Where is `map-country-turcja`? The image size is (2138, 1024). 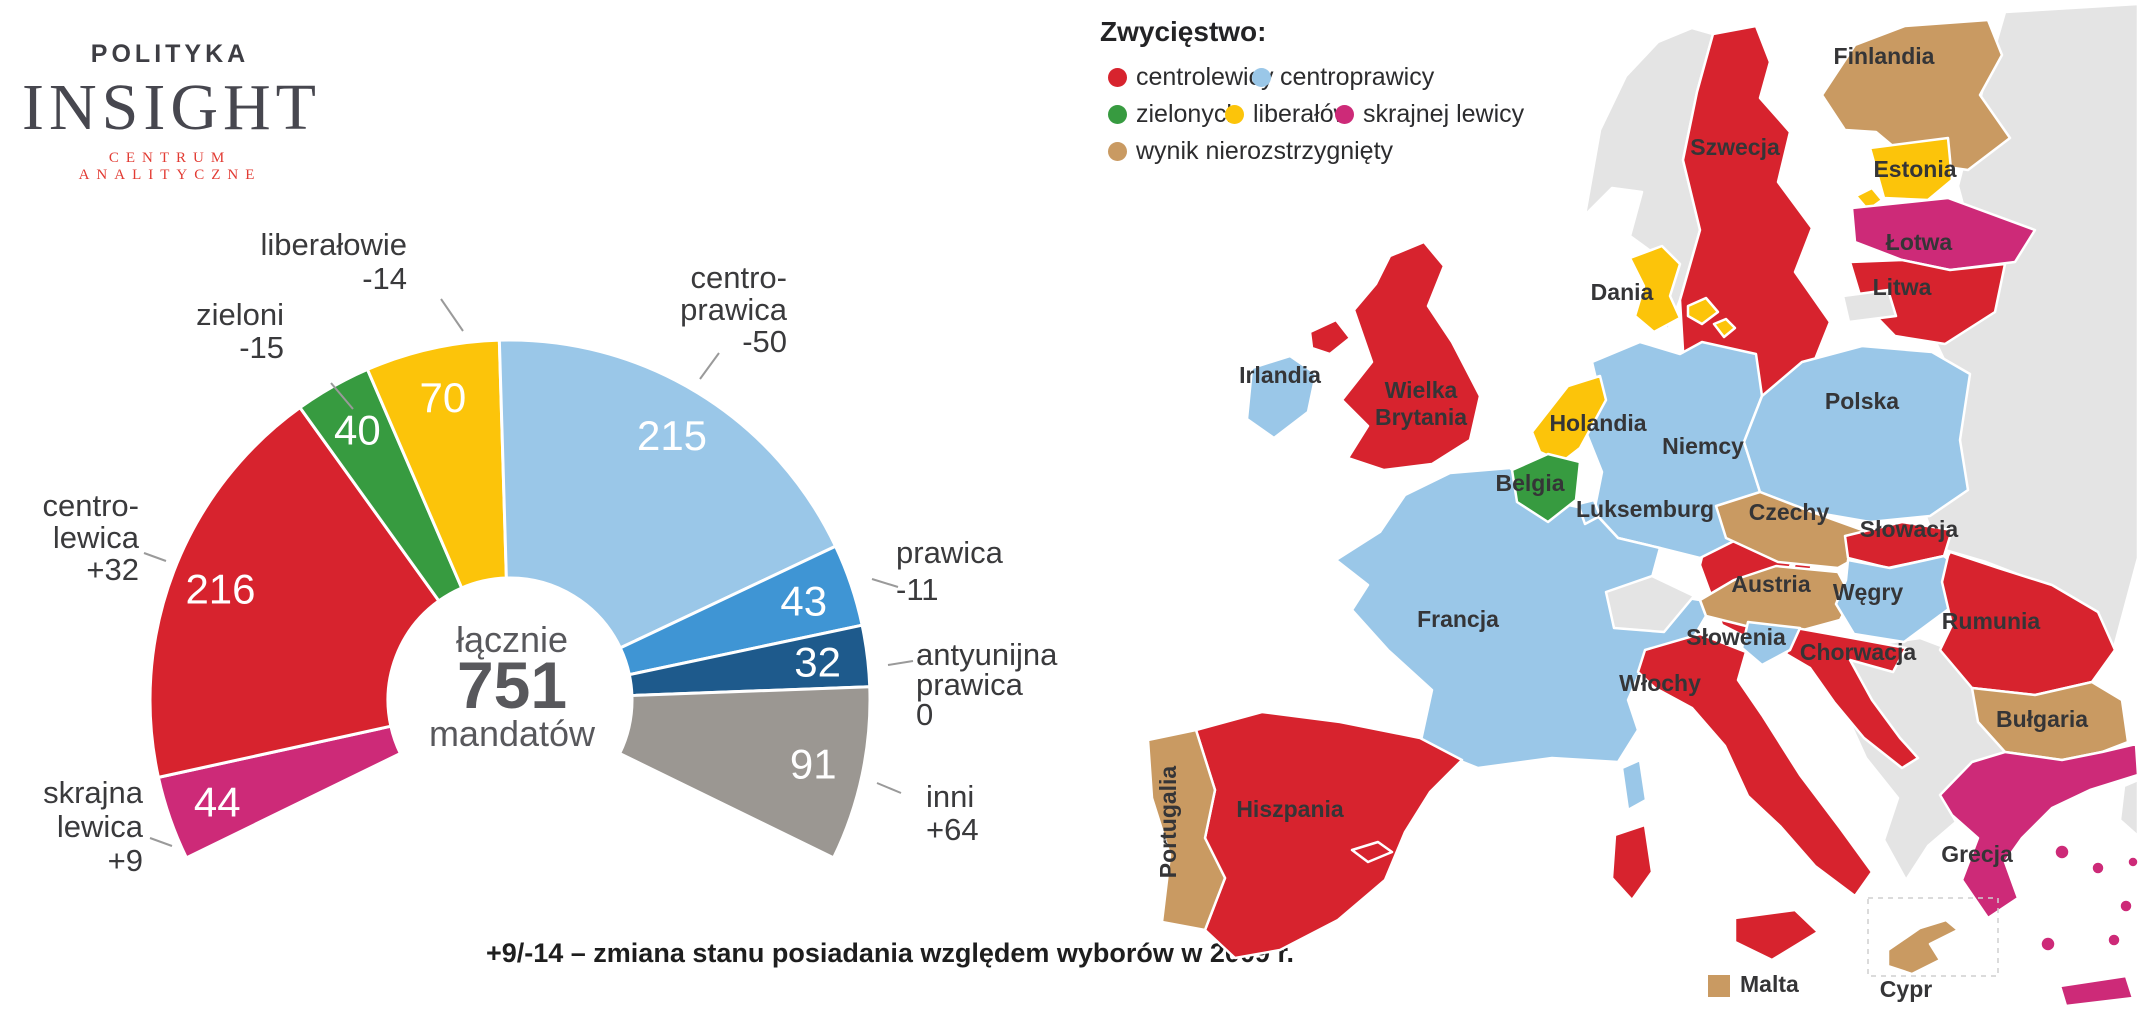
map-country-turcja is located at coordinates (2128, 808).